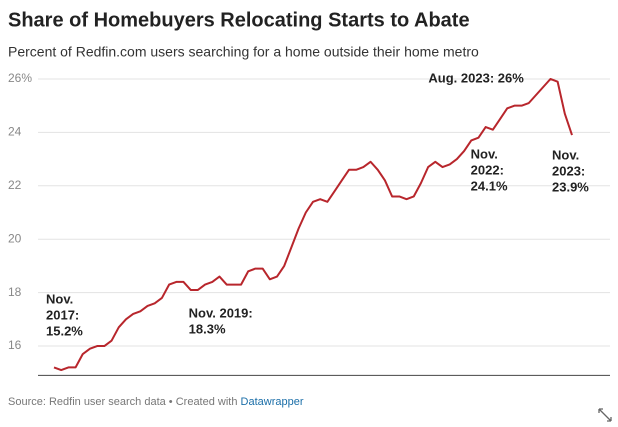 The image size is (618, 427). I want to click on annotation: 2023:, so click(568, 170).